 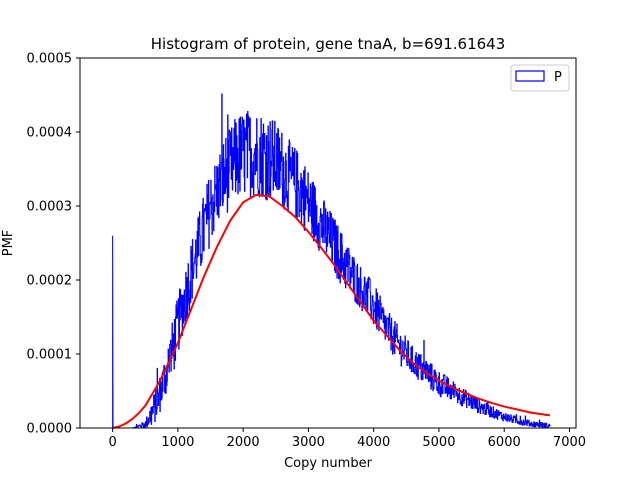 What do you see at coordinates (50, 355) in the screenshot?
I see `y-tick-label: 0.0001` at bounding box center [50, 355].